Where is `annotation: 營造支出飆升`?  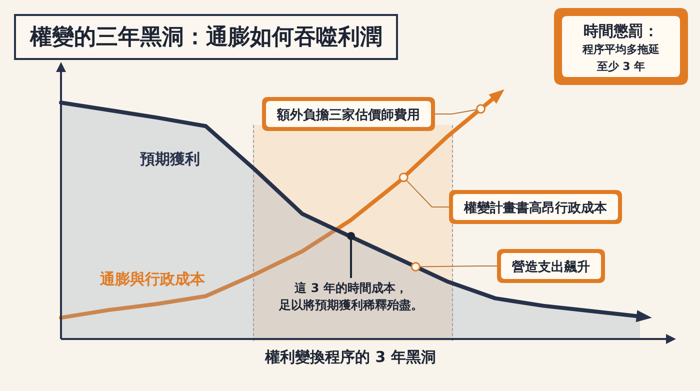 annotation: 營造支出飆升 is located at coordinates (551, 267).